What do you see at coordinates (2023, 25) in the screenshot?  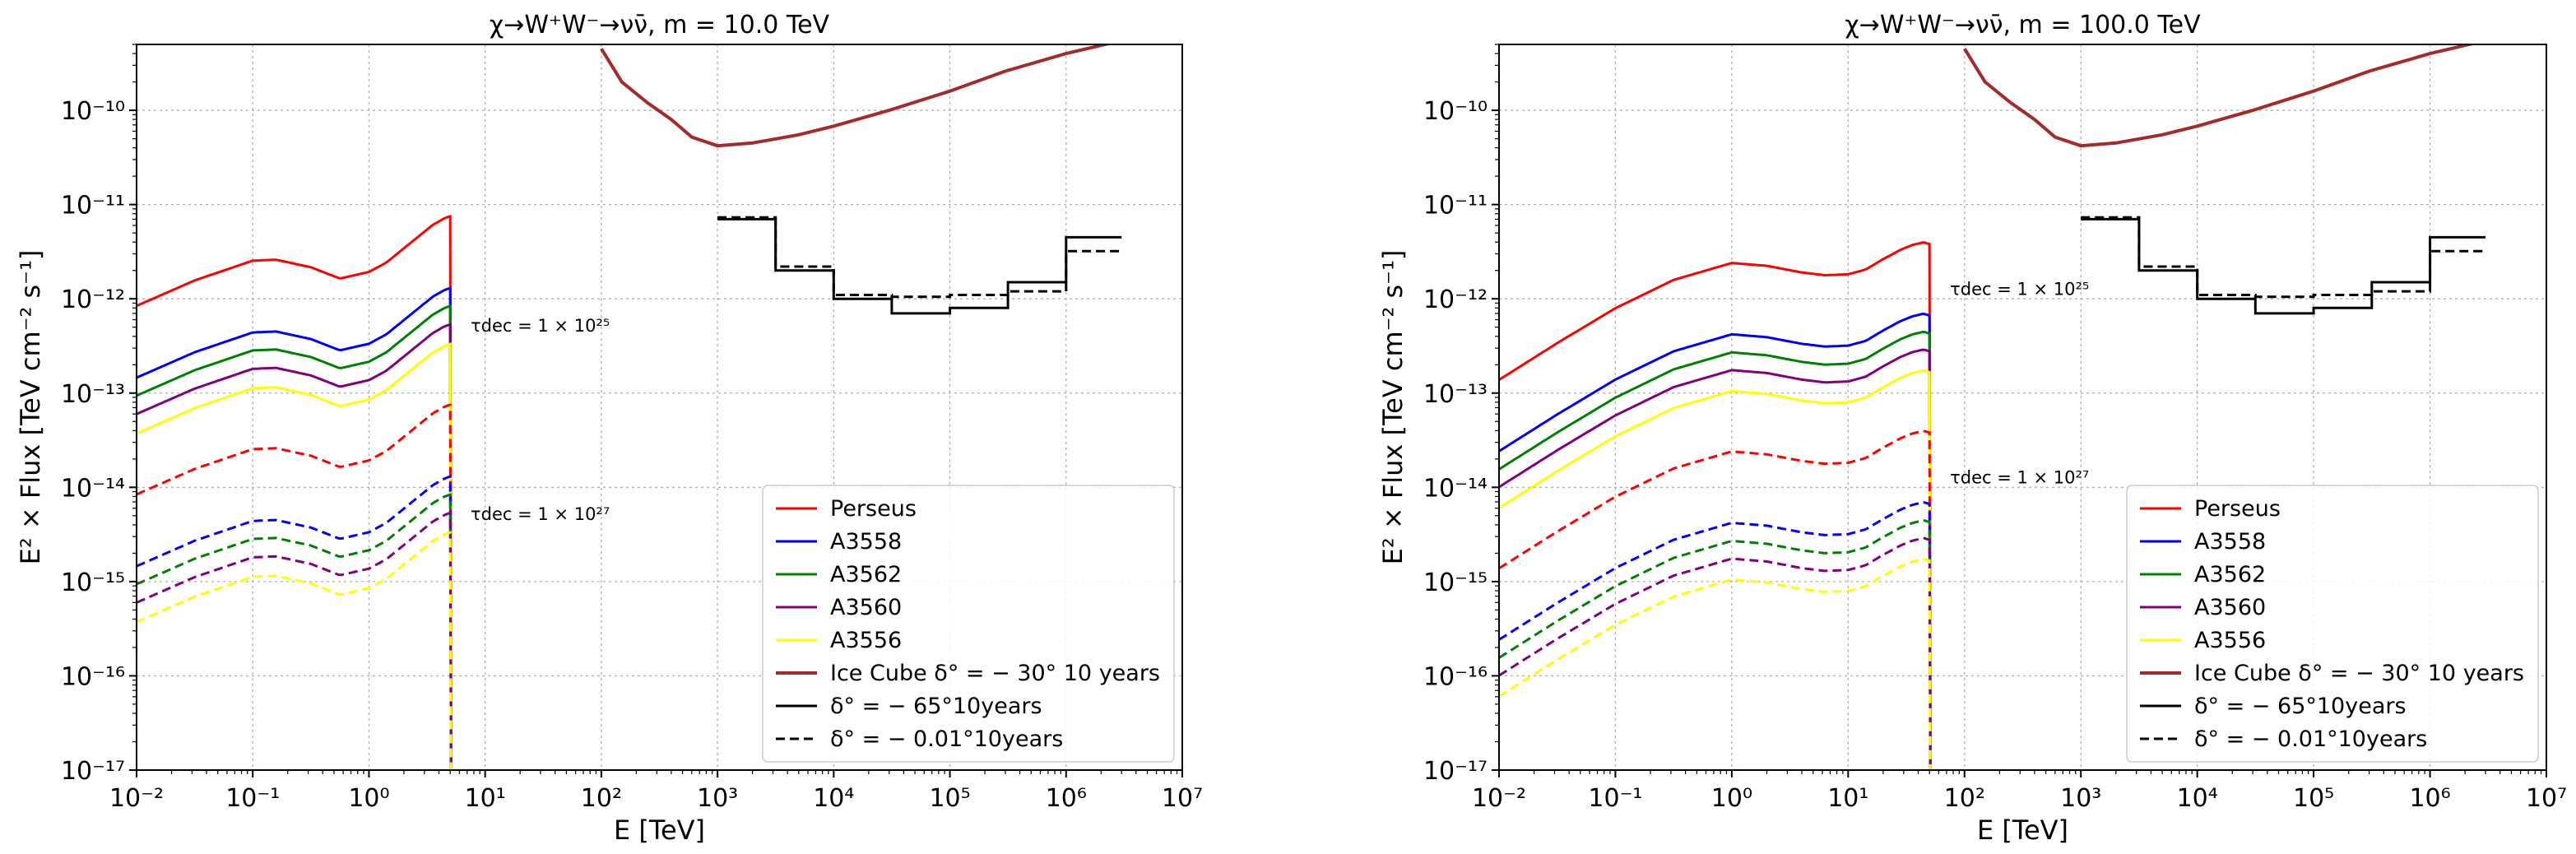 I see `chart-title: χ→W⁺W⁻→νν̄, m = 100.0 TeV` at bounding box center [2023, 25].